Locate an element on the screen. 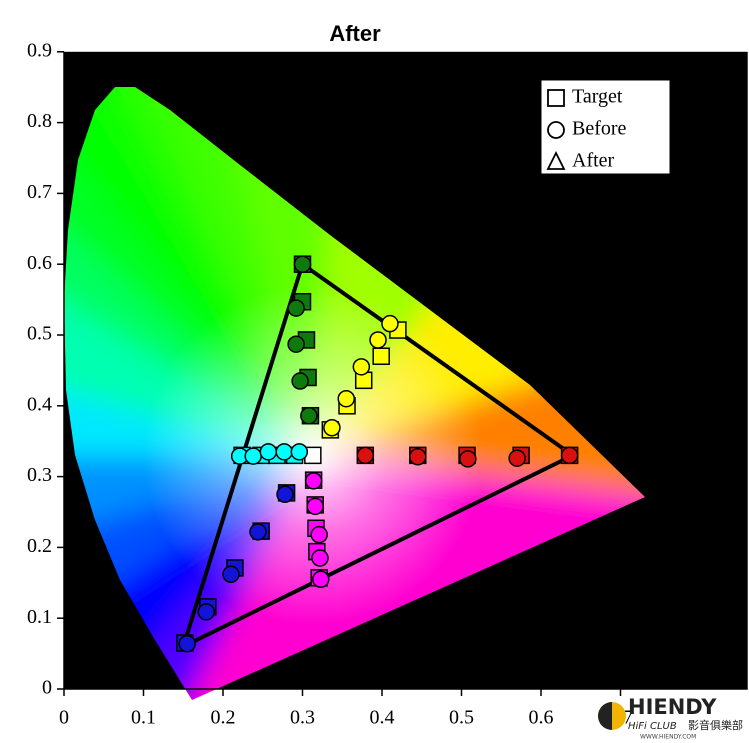 This screenshot has height=743, width=749. y-tick-label: 0.2 is located at coordinates (39, 546).